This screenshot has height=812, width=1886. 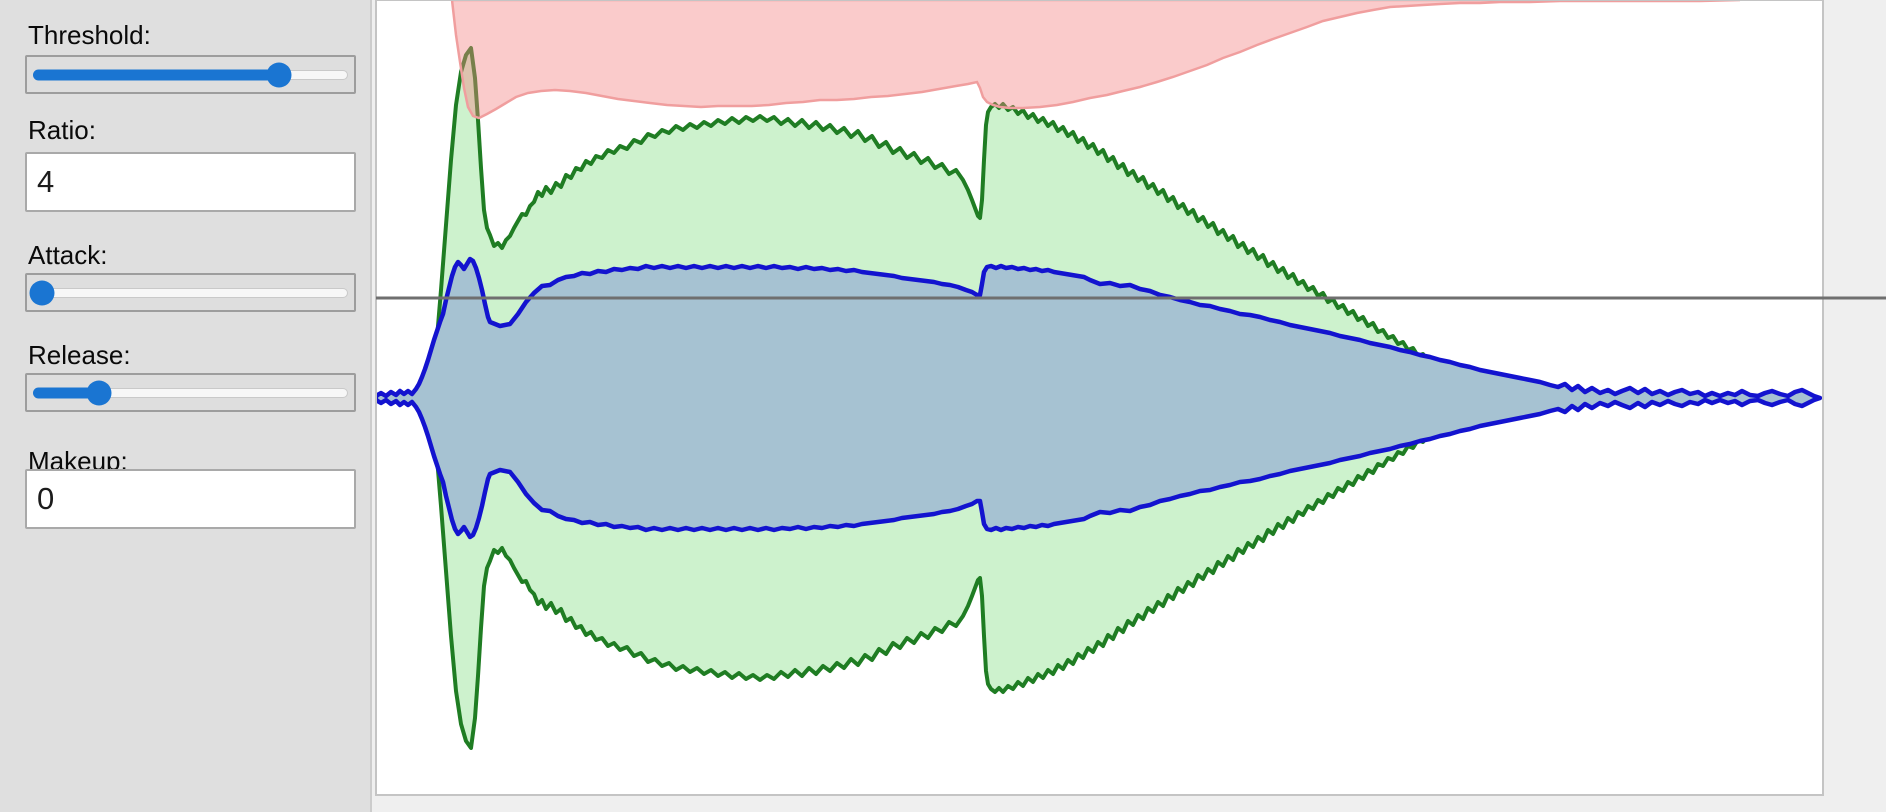 I want to click on release-slider, so click(x=190, y=392).